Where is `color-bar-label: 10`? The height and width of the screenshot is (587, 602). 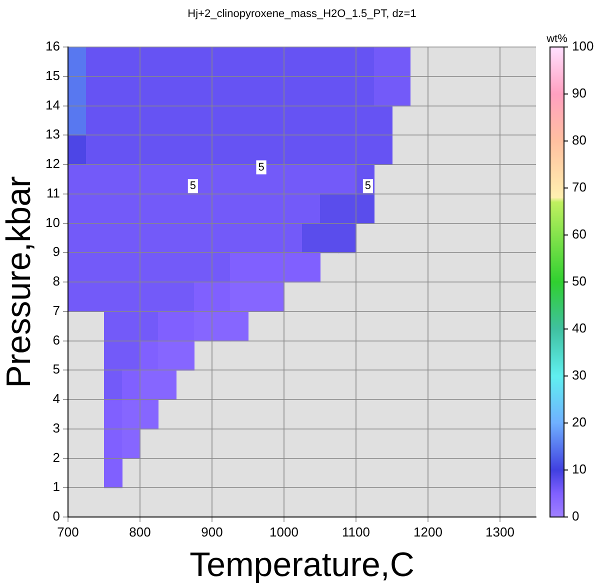 color-bar-label: 10 is located at coordinates (579, 469).